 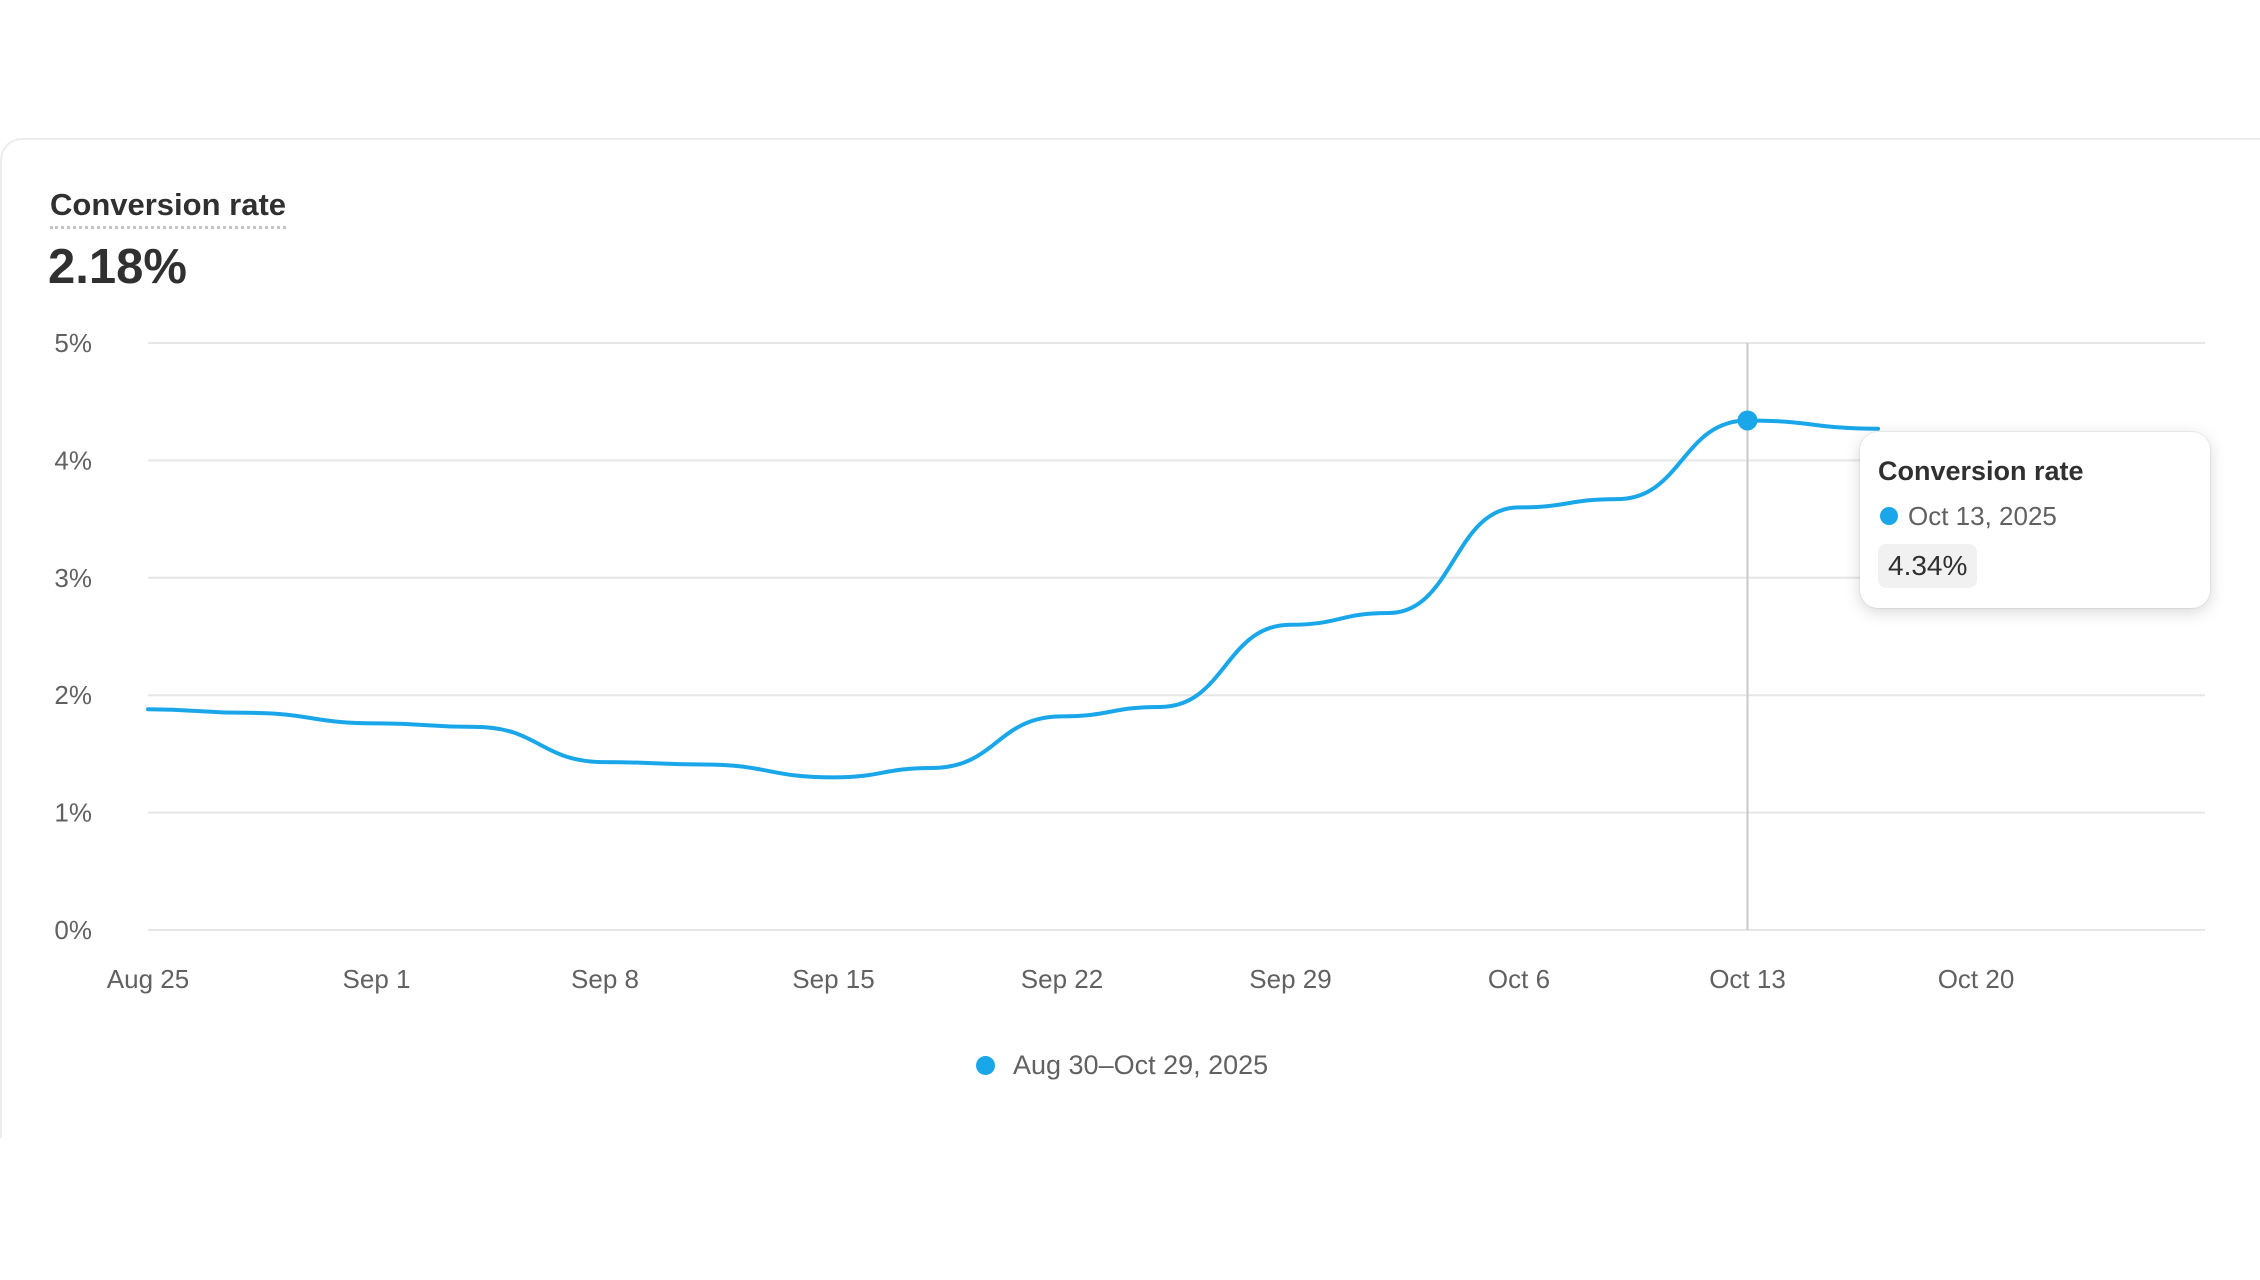 I want to click on legend-label: Aug 30–Oct 29, 2025, so click(x=1141, y=1065).